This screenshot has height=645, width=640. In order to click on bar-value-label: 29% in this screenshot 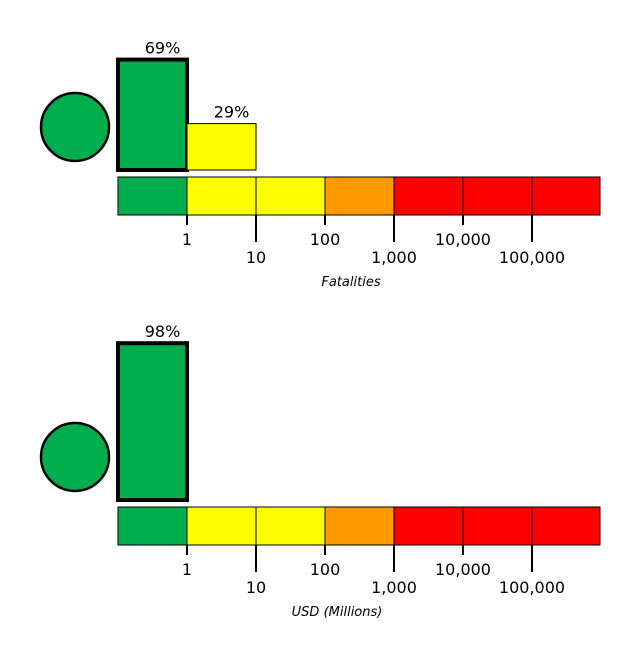, I will do `click(232, 112)`.